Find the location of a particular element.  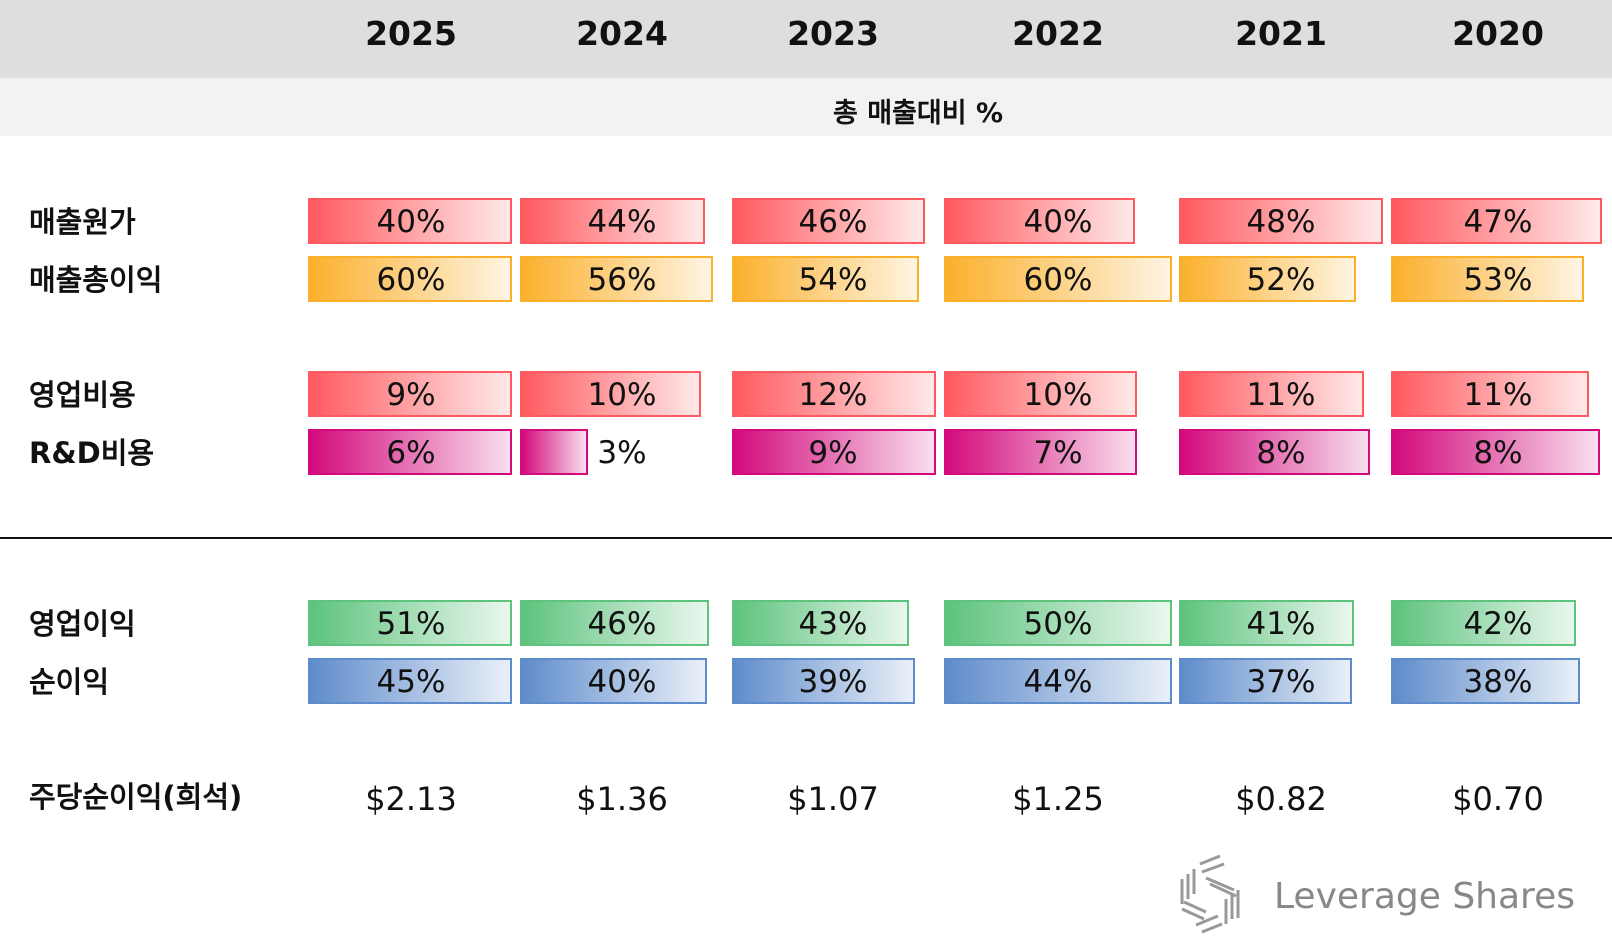

eps-value: $0.70 is located at coordinates (1498, 799).